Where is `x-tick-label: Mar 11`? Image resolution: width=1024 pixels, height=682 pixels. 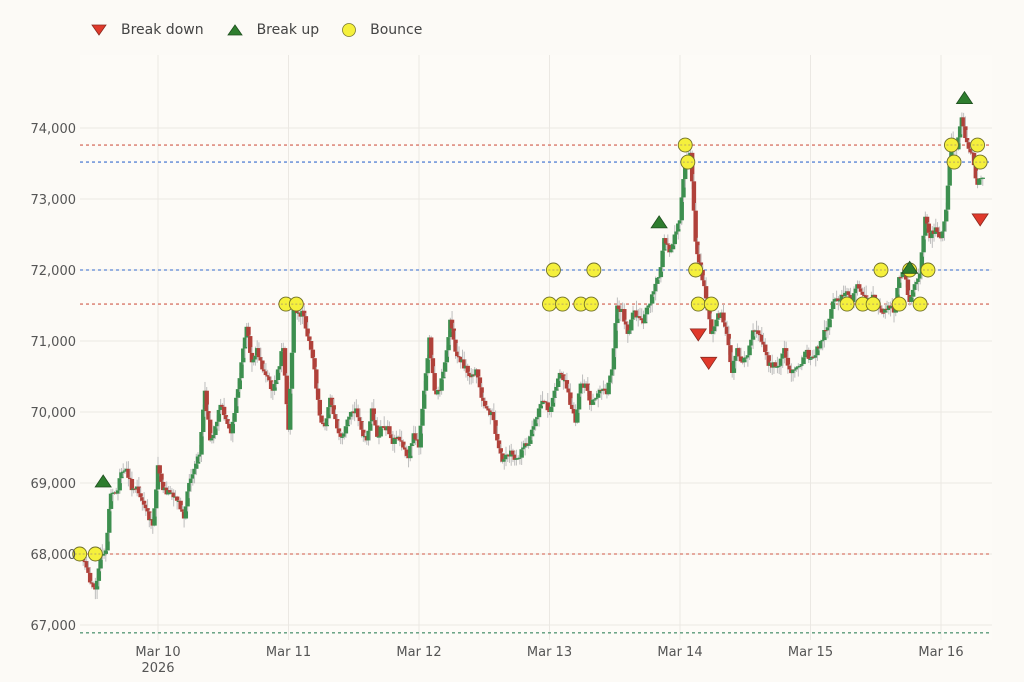 x-tick-label: Mar 11 is located at coordinates (288, 652).